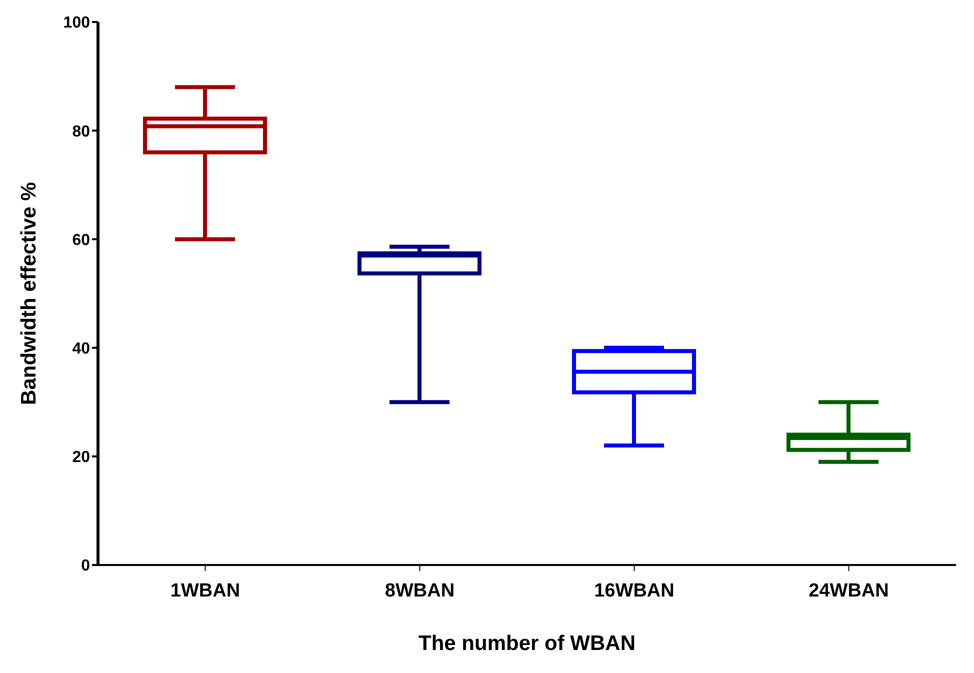  I want to click on x-tick-label: 8WBAN, so click(419, 591).